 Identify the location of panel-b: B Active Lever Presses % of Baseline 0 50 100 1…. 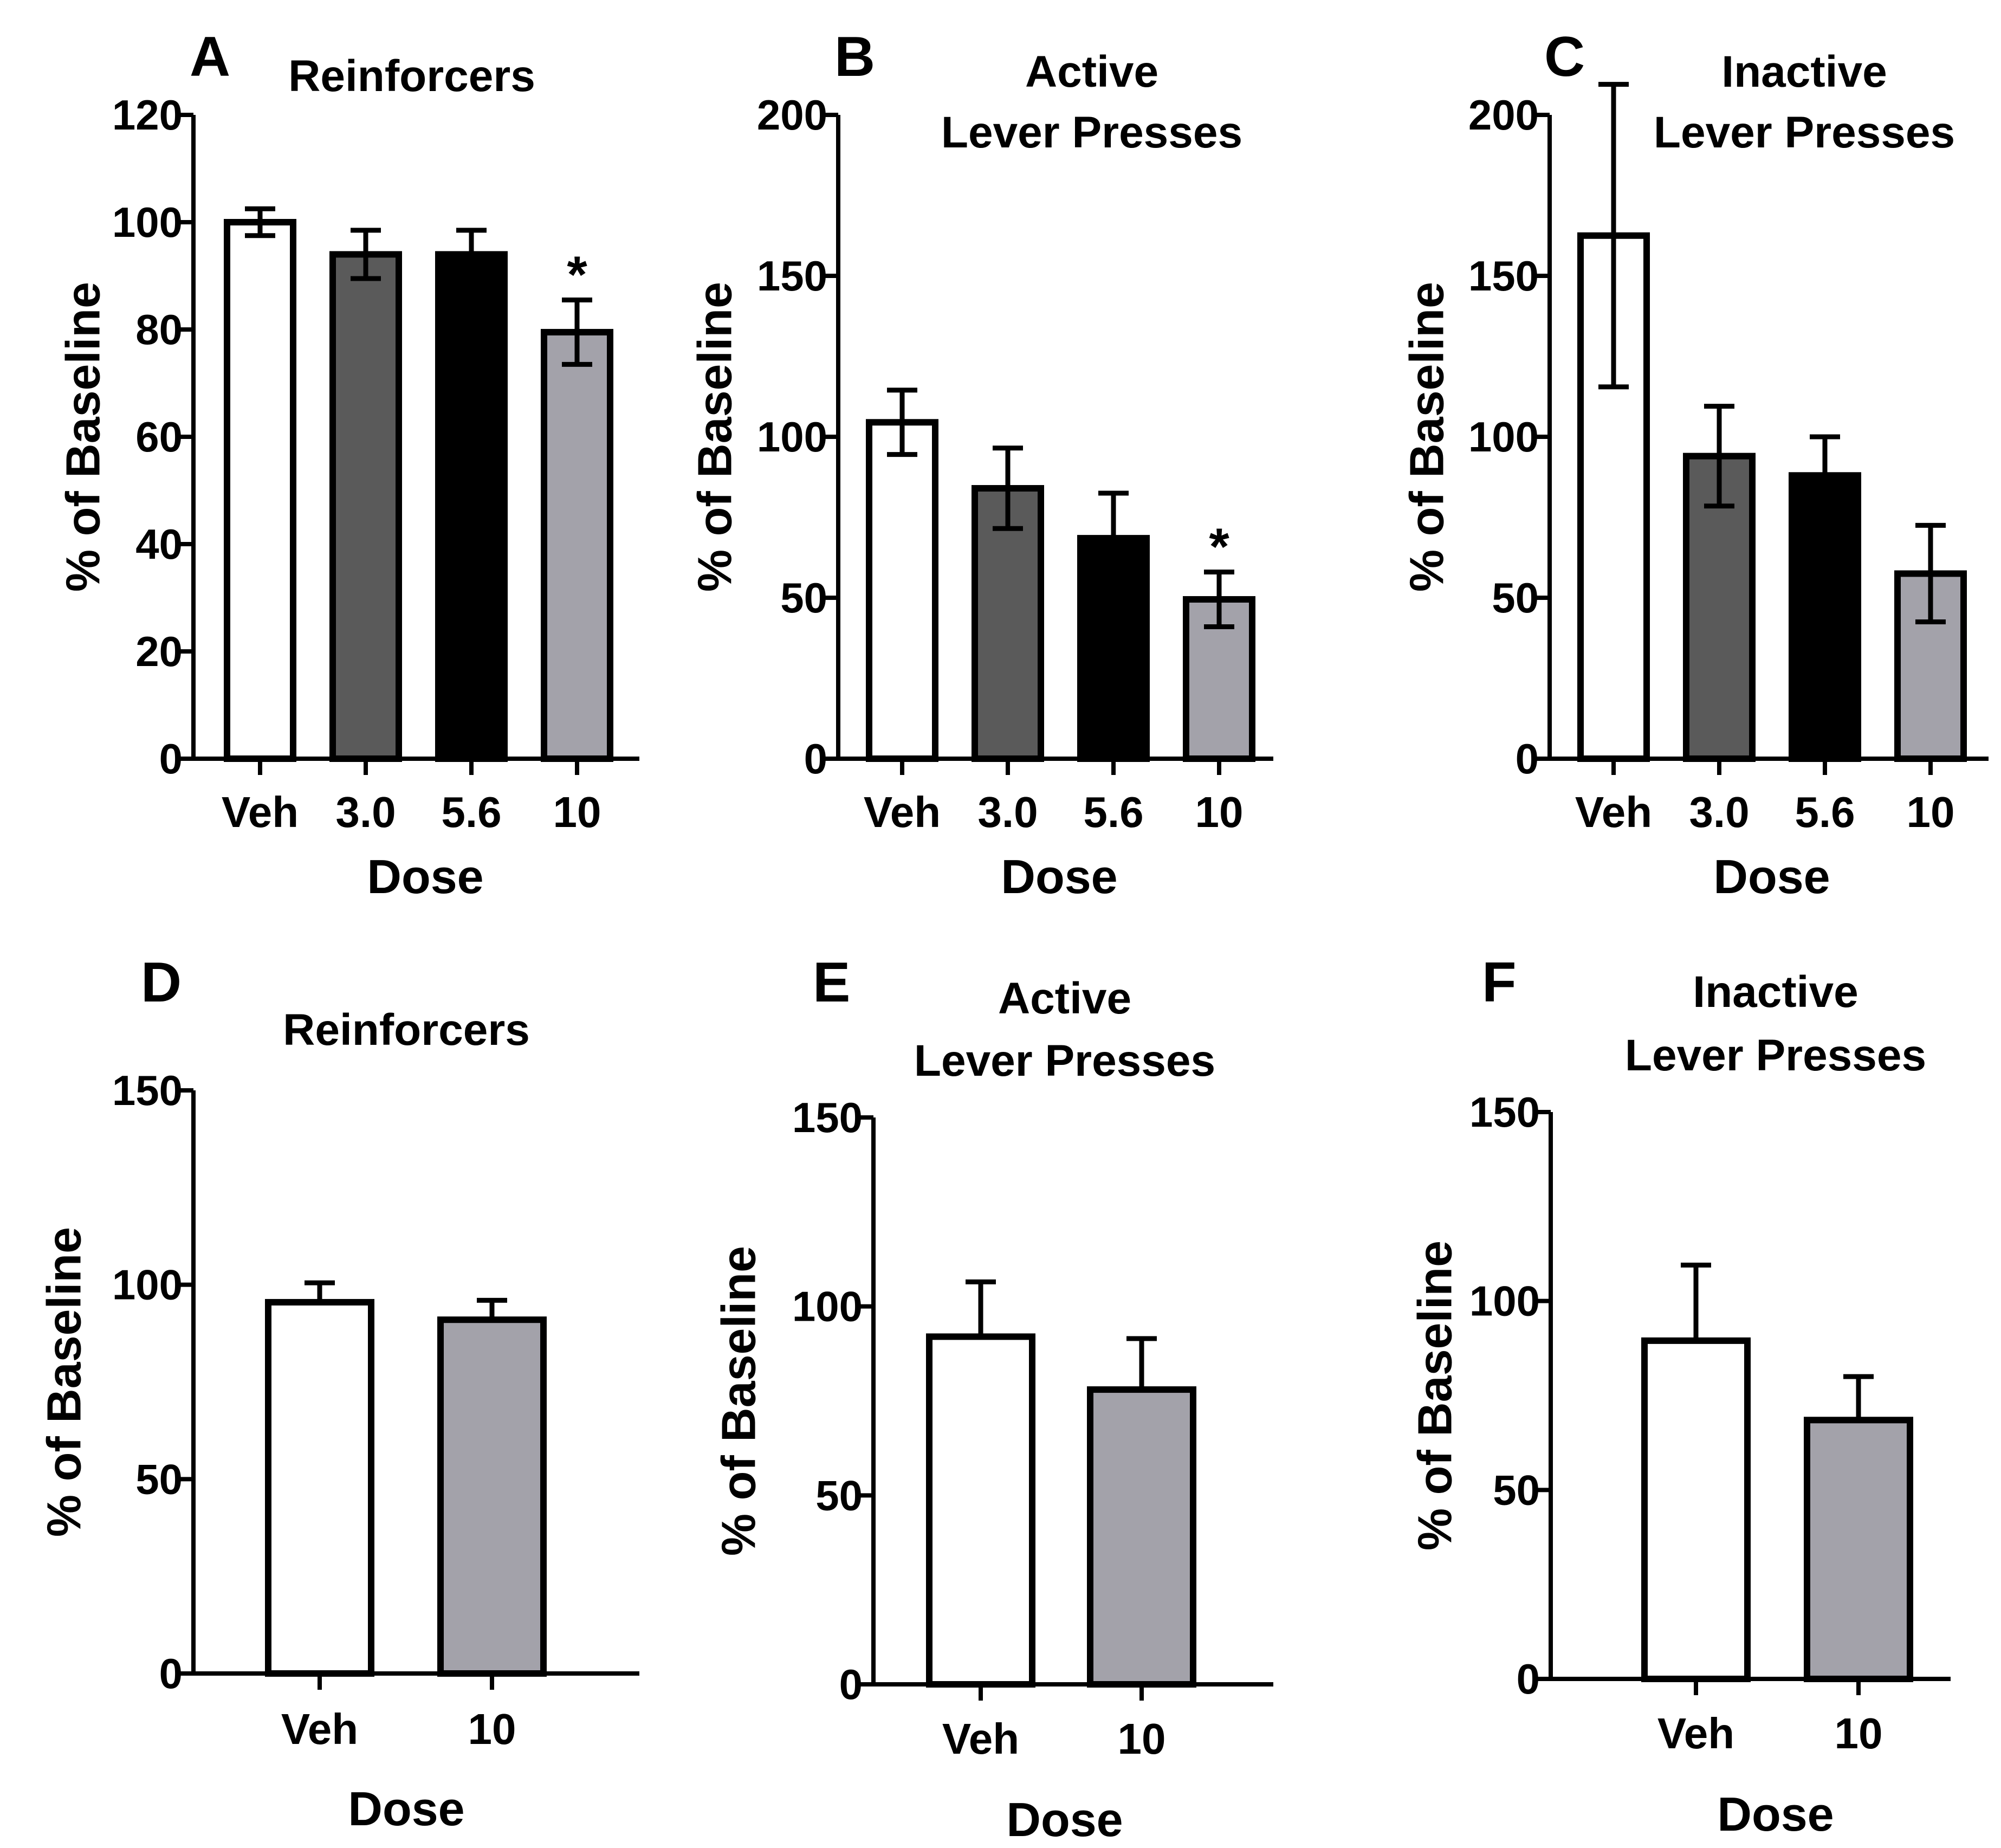
(980, 464).